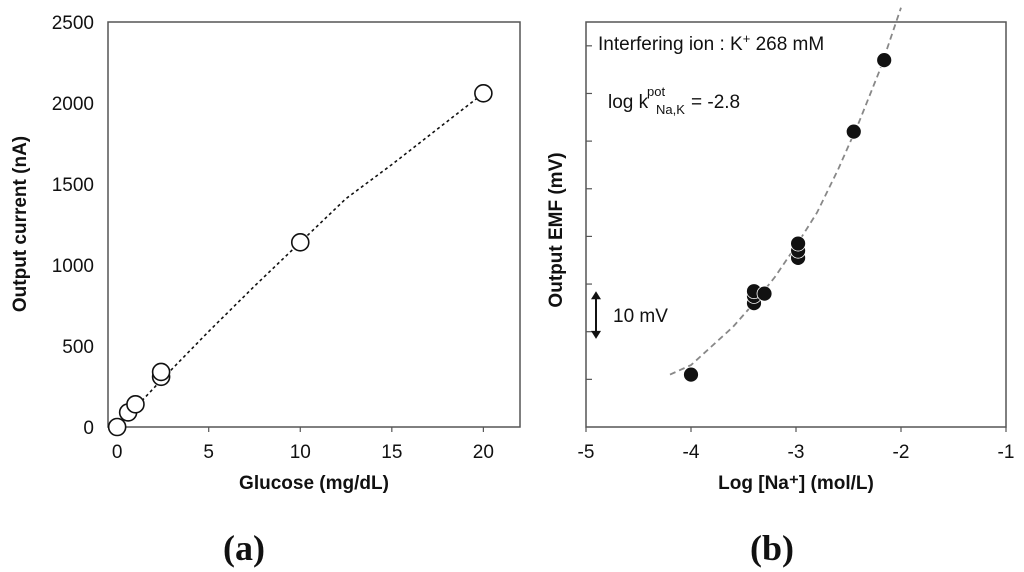 The height and width of the screenshot is (572, 1024). Describe the element at coordinates (596, 295) in the screenshot. I see `scale-bar-arrow-up-icon` at that location.